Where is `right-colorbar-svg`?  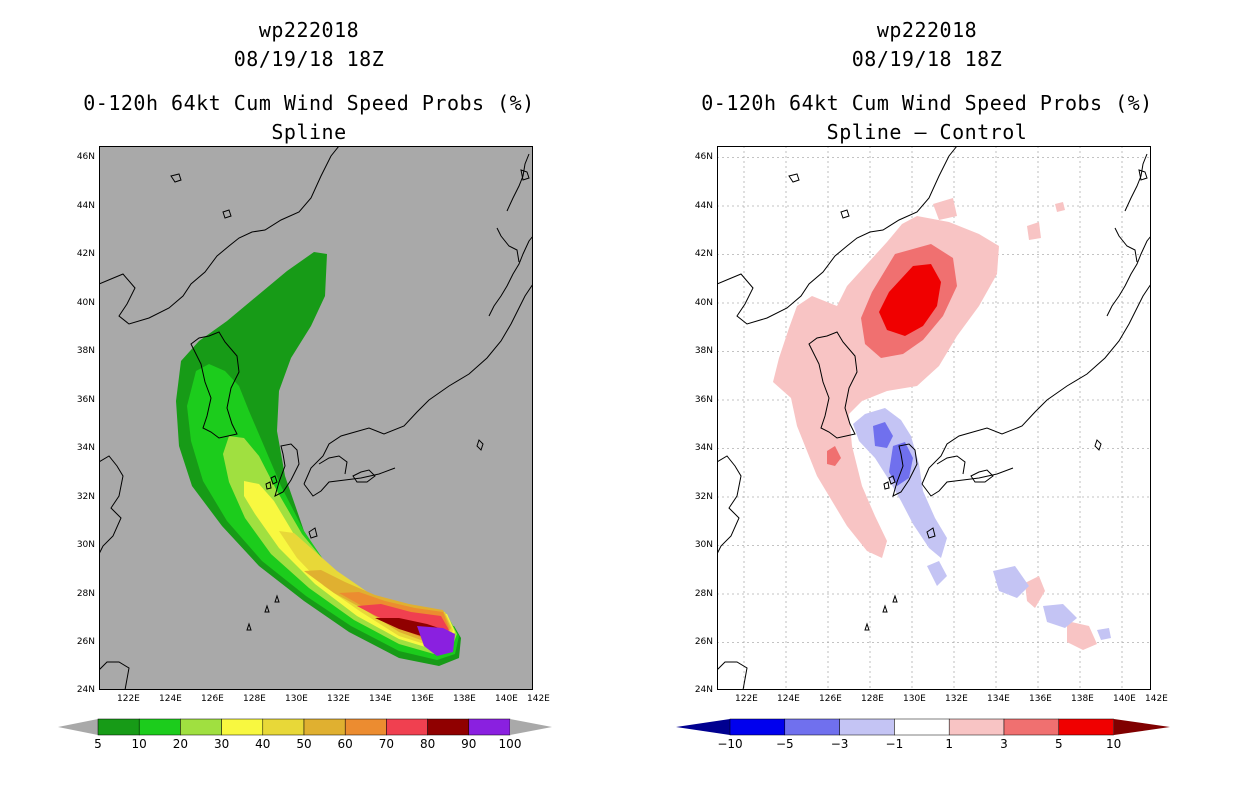
right-colorbar-svg is located at coordinates (923, 727).